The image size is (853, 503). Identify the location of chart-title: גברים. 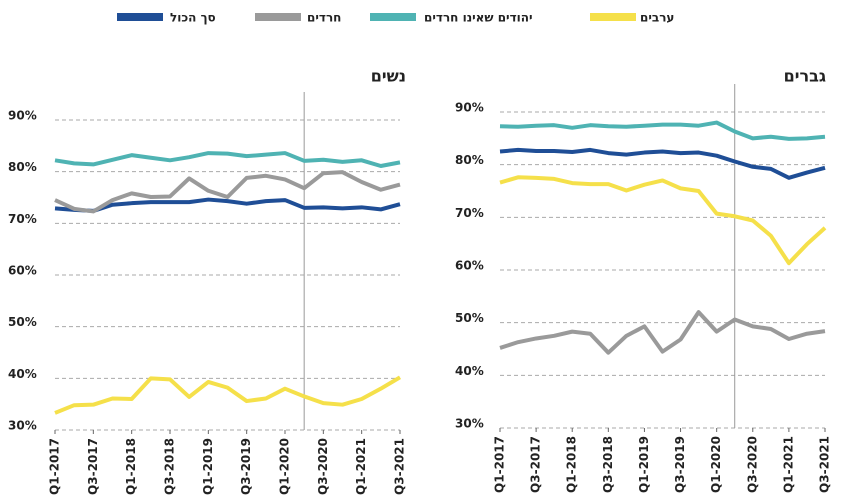
(805, 76).